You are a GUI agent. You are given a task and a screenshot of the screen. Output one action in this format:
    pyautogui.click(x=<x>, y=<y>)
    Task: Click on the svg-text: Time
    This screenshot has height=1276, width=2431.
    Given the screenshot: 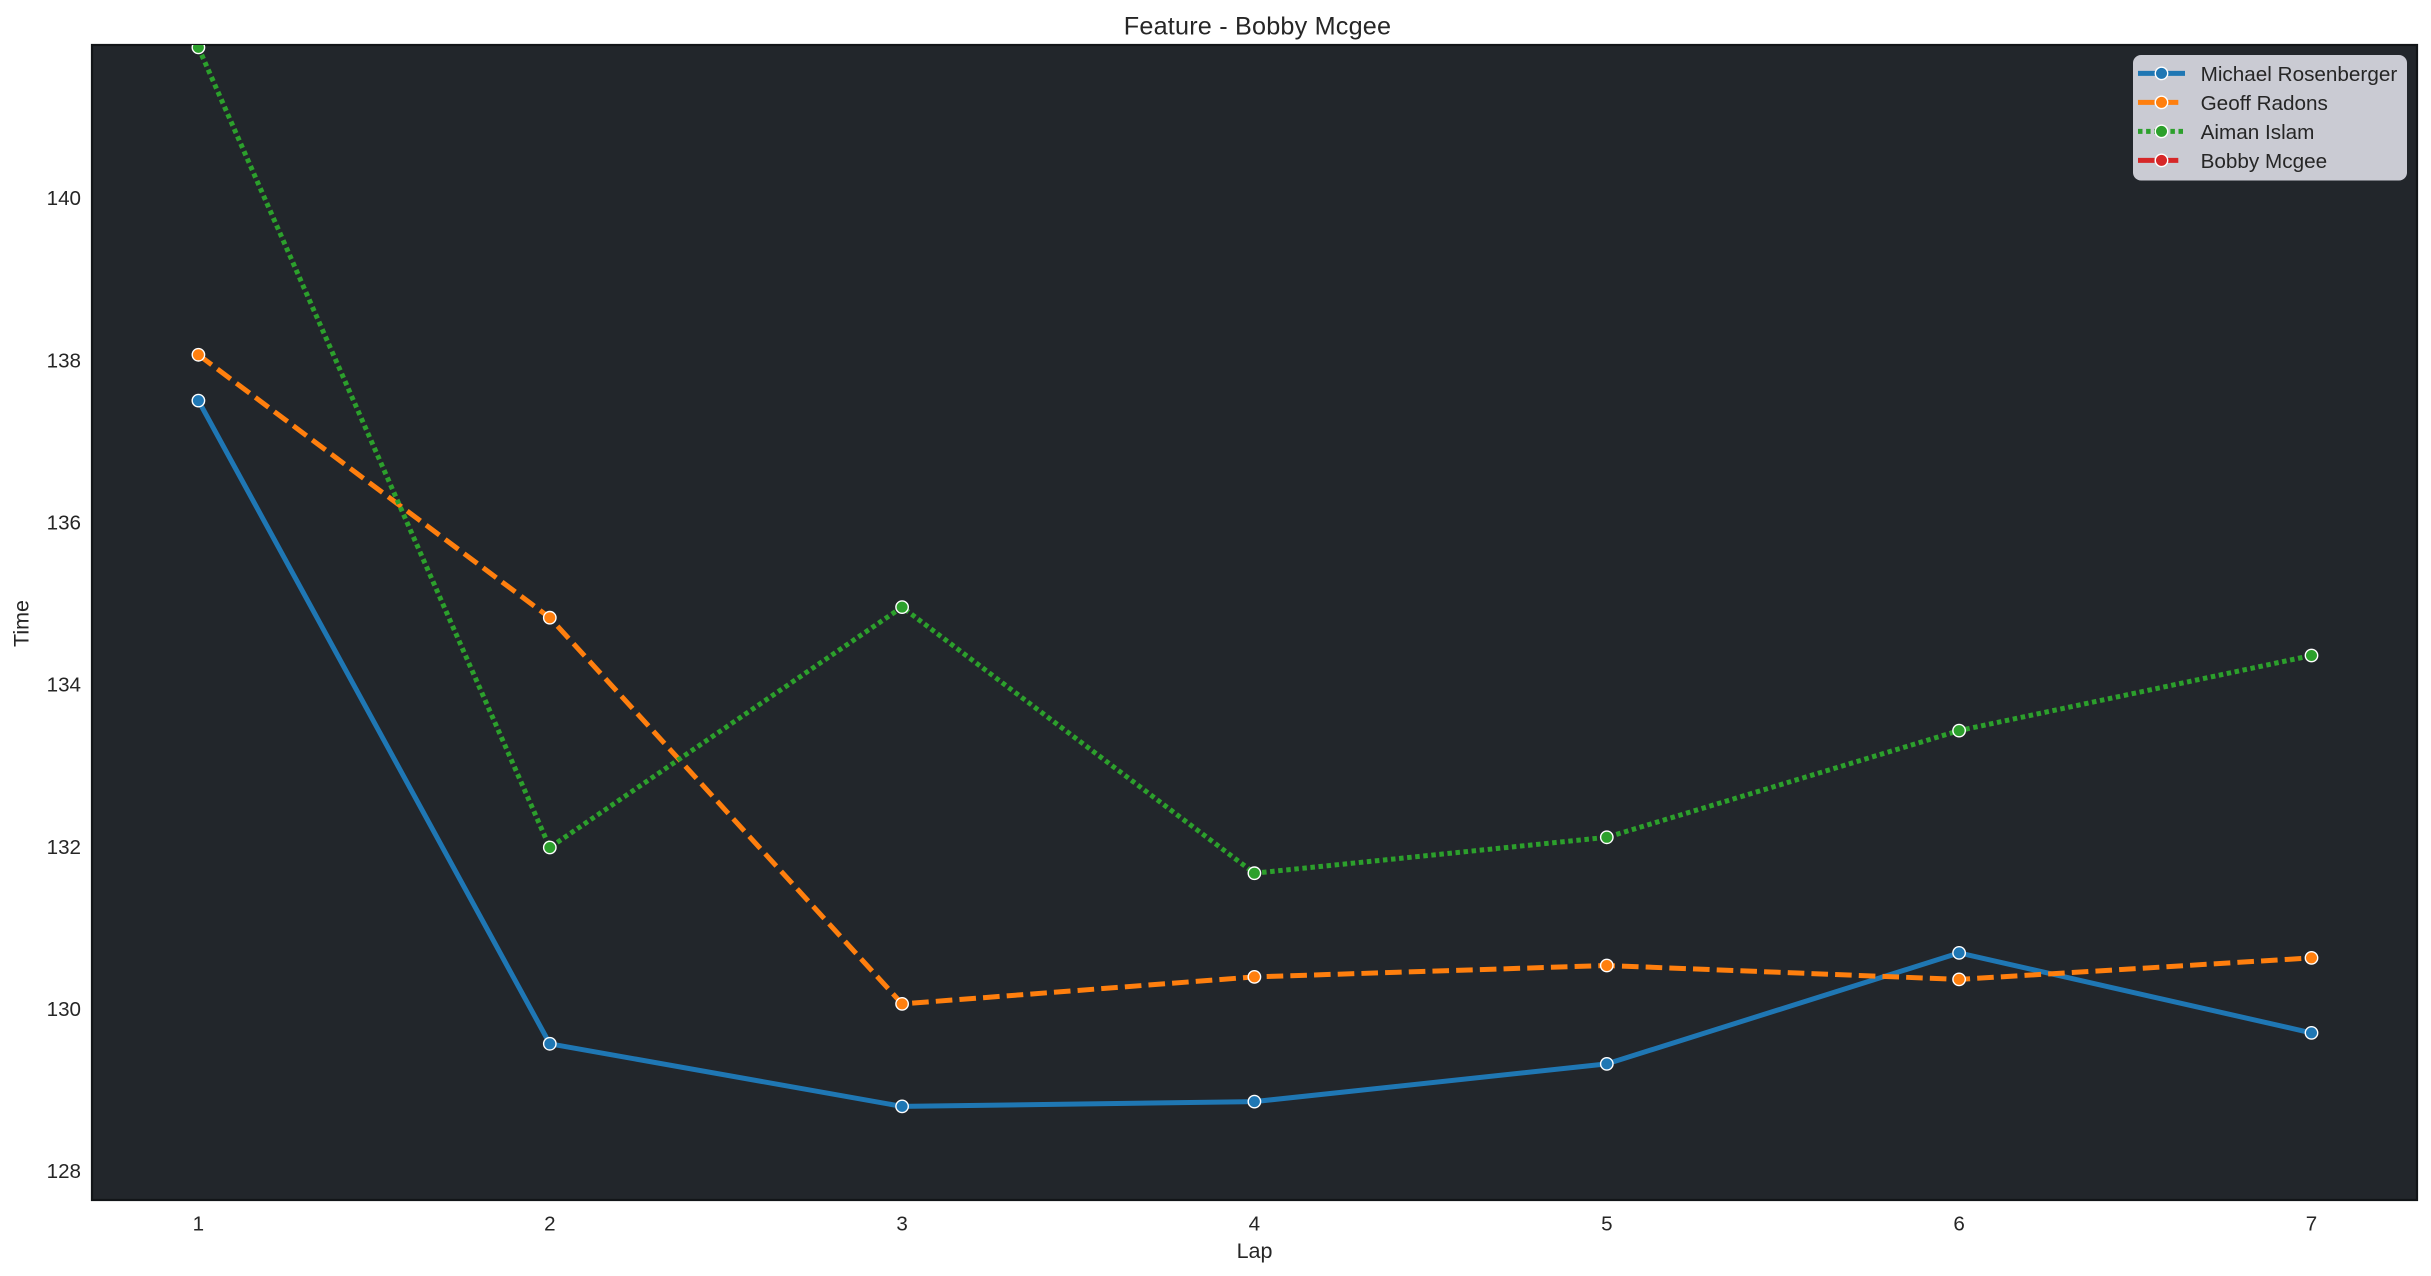 What is the action you would take?
    pyautogui.click(x=22, y=623)
    